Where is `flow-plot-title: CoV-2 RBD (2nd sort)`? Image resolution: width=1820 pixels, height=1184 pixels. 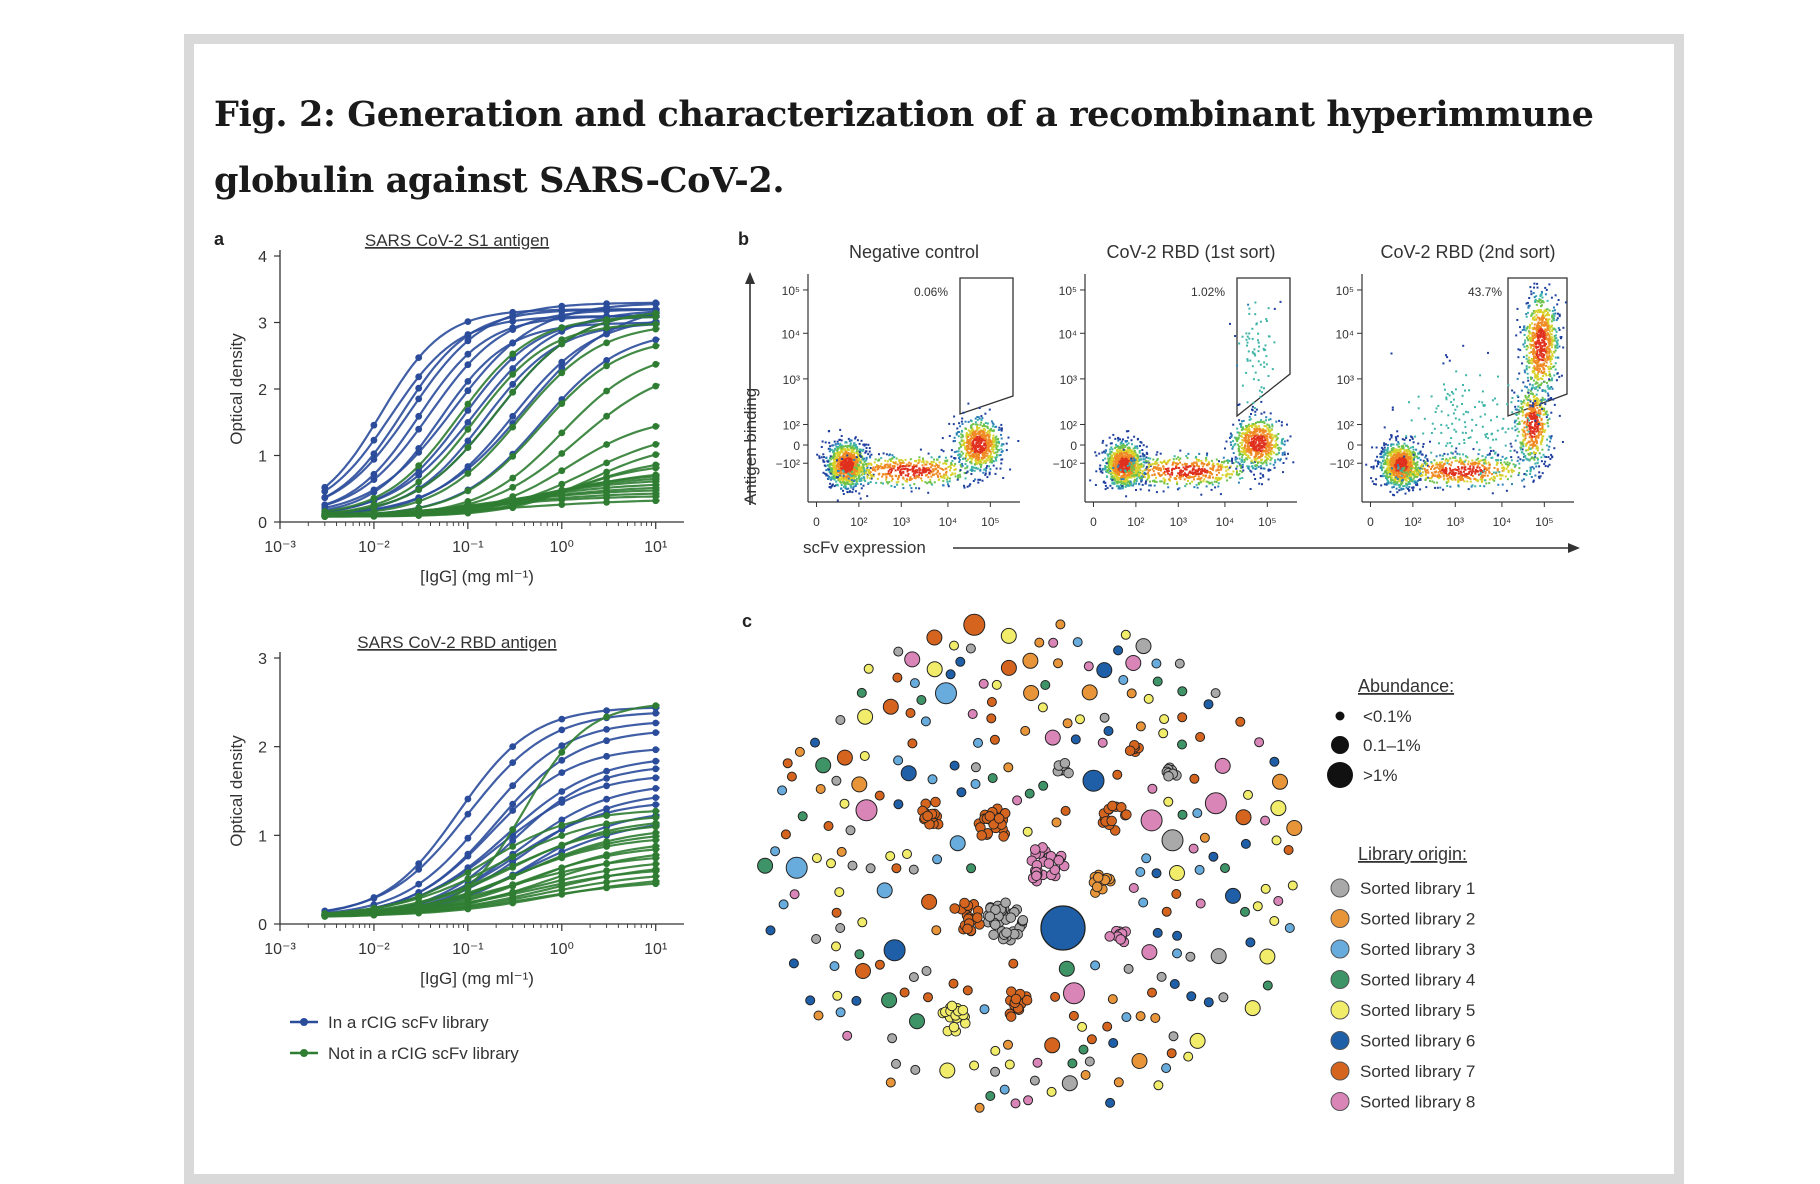
flow-plot-title: CoV-2 RBD (2nd sort) is located at coordinates (1467, 252).